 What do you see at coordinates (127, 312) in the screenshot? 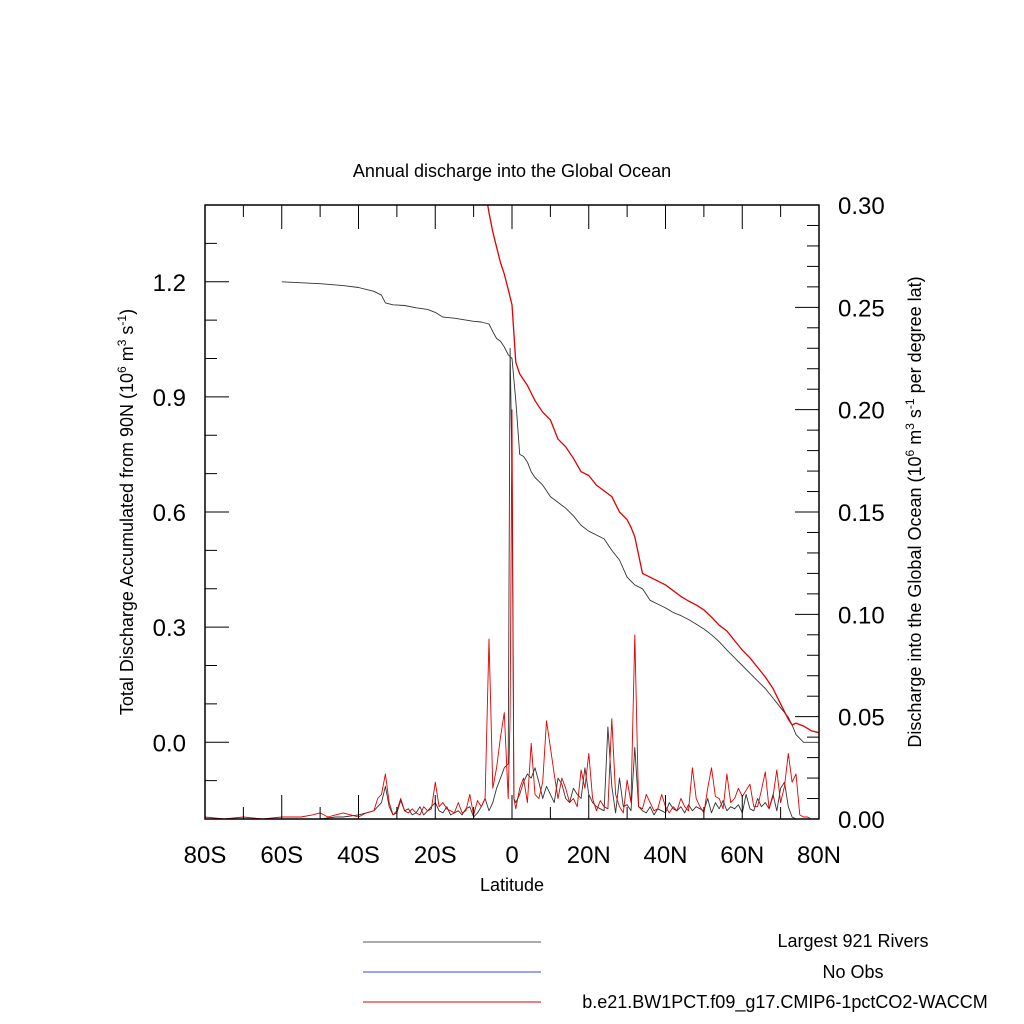
I see `y-left-label-end: )` at bounding box center [127, 312].